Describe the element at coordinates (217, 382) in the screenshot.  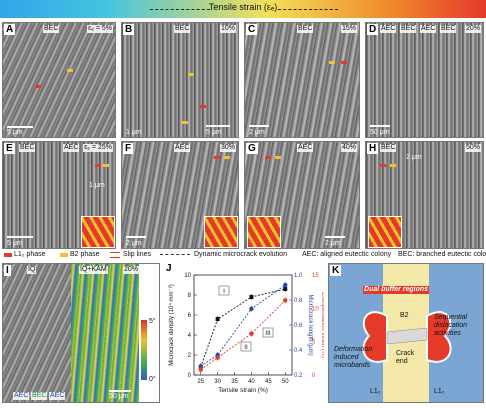
I see `x-tick-label: 30` at that location.